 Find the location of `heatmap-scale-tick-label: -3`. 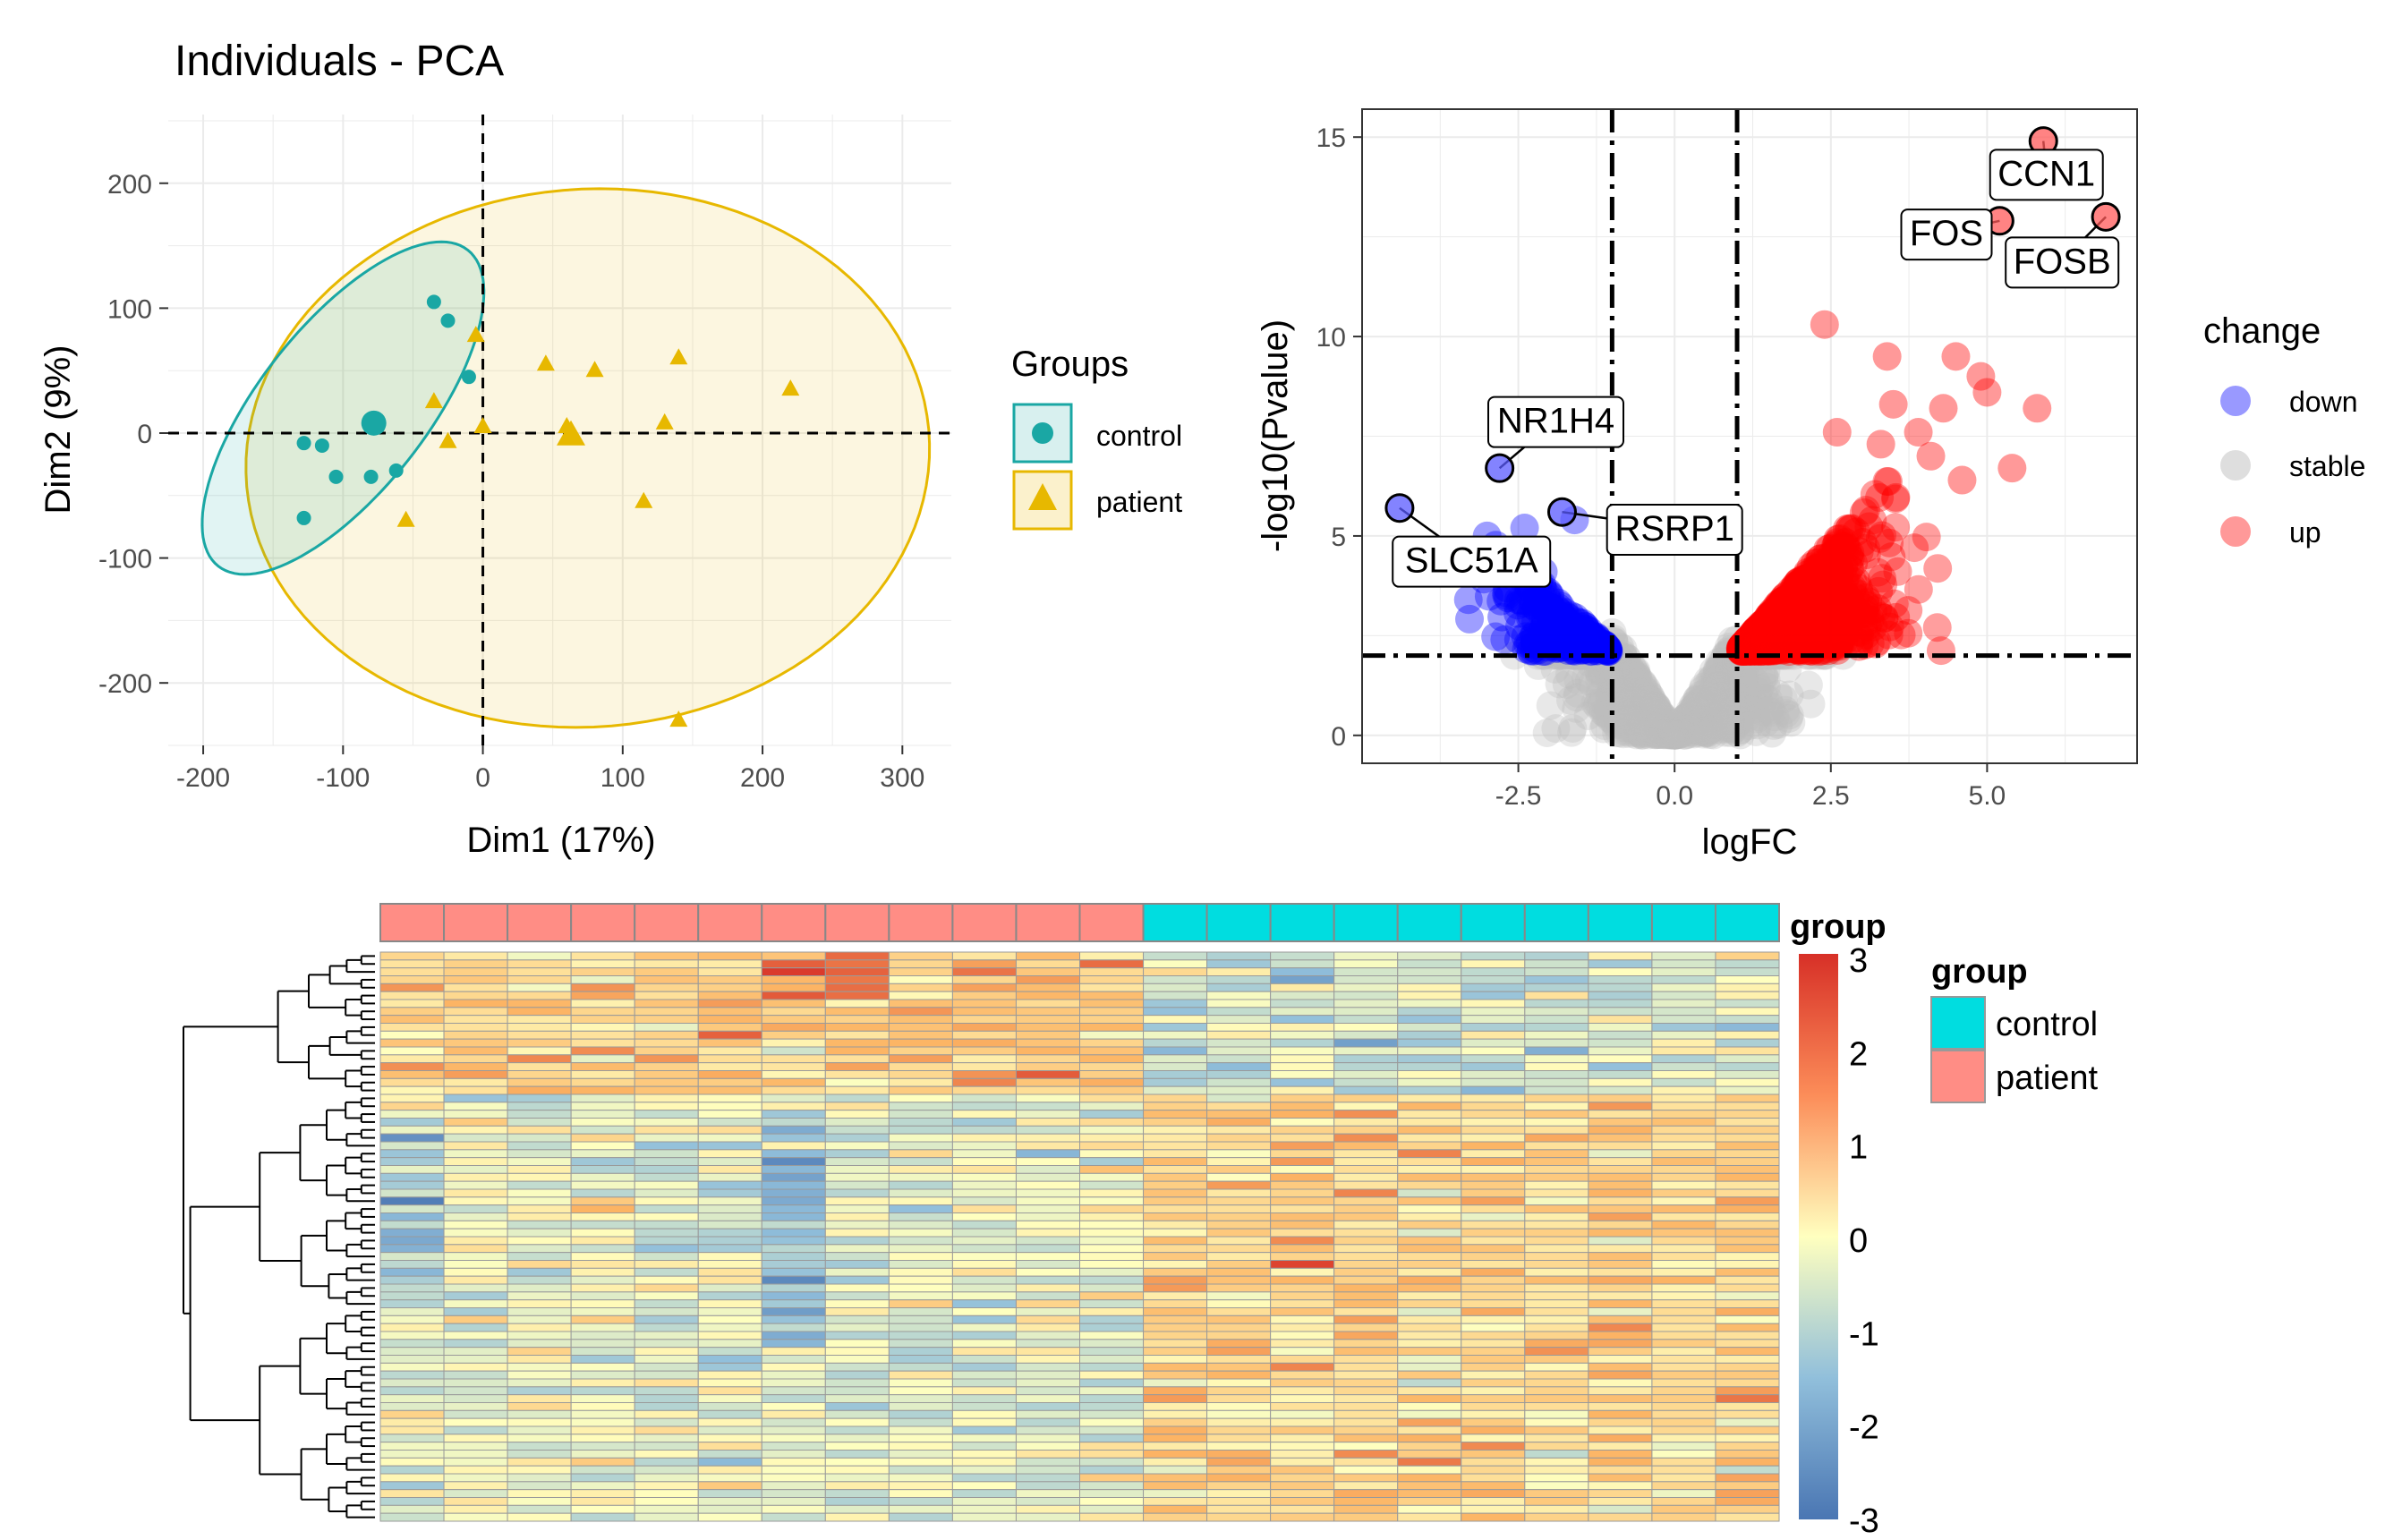

heatmap-scale-tick-label: -3 is located at coordinates (1864, 1521).